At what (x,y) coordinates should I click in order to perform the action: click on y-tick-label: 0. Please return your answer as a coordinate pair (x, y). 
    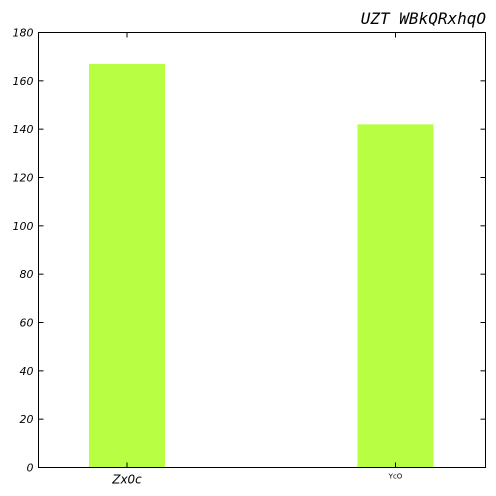
    Looking at the image, I should click on (30, 468).